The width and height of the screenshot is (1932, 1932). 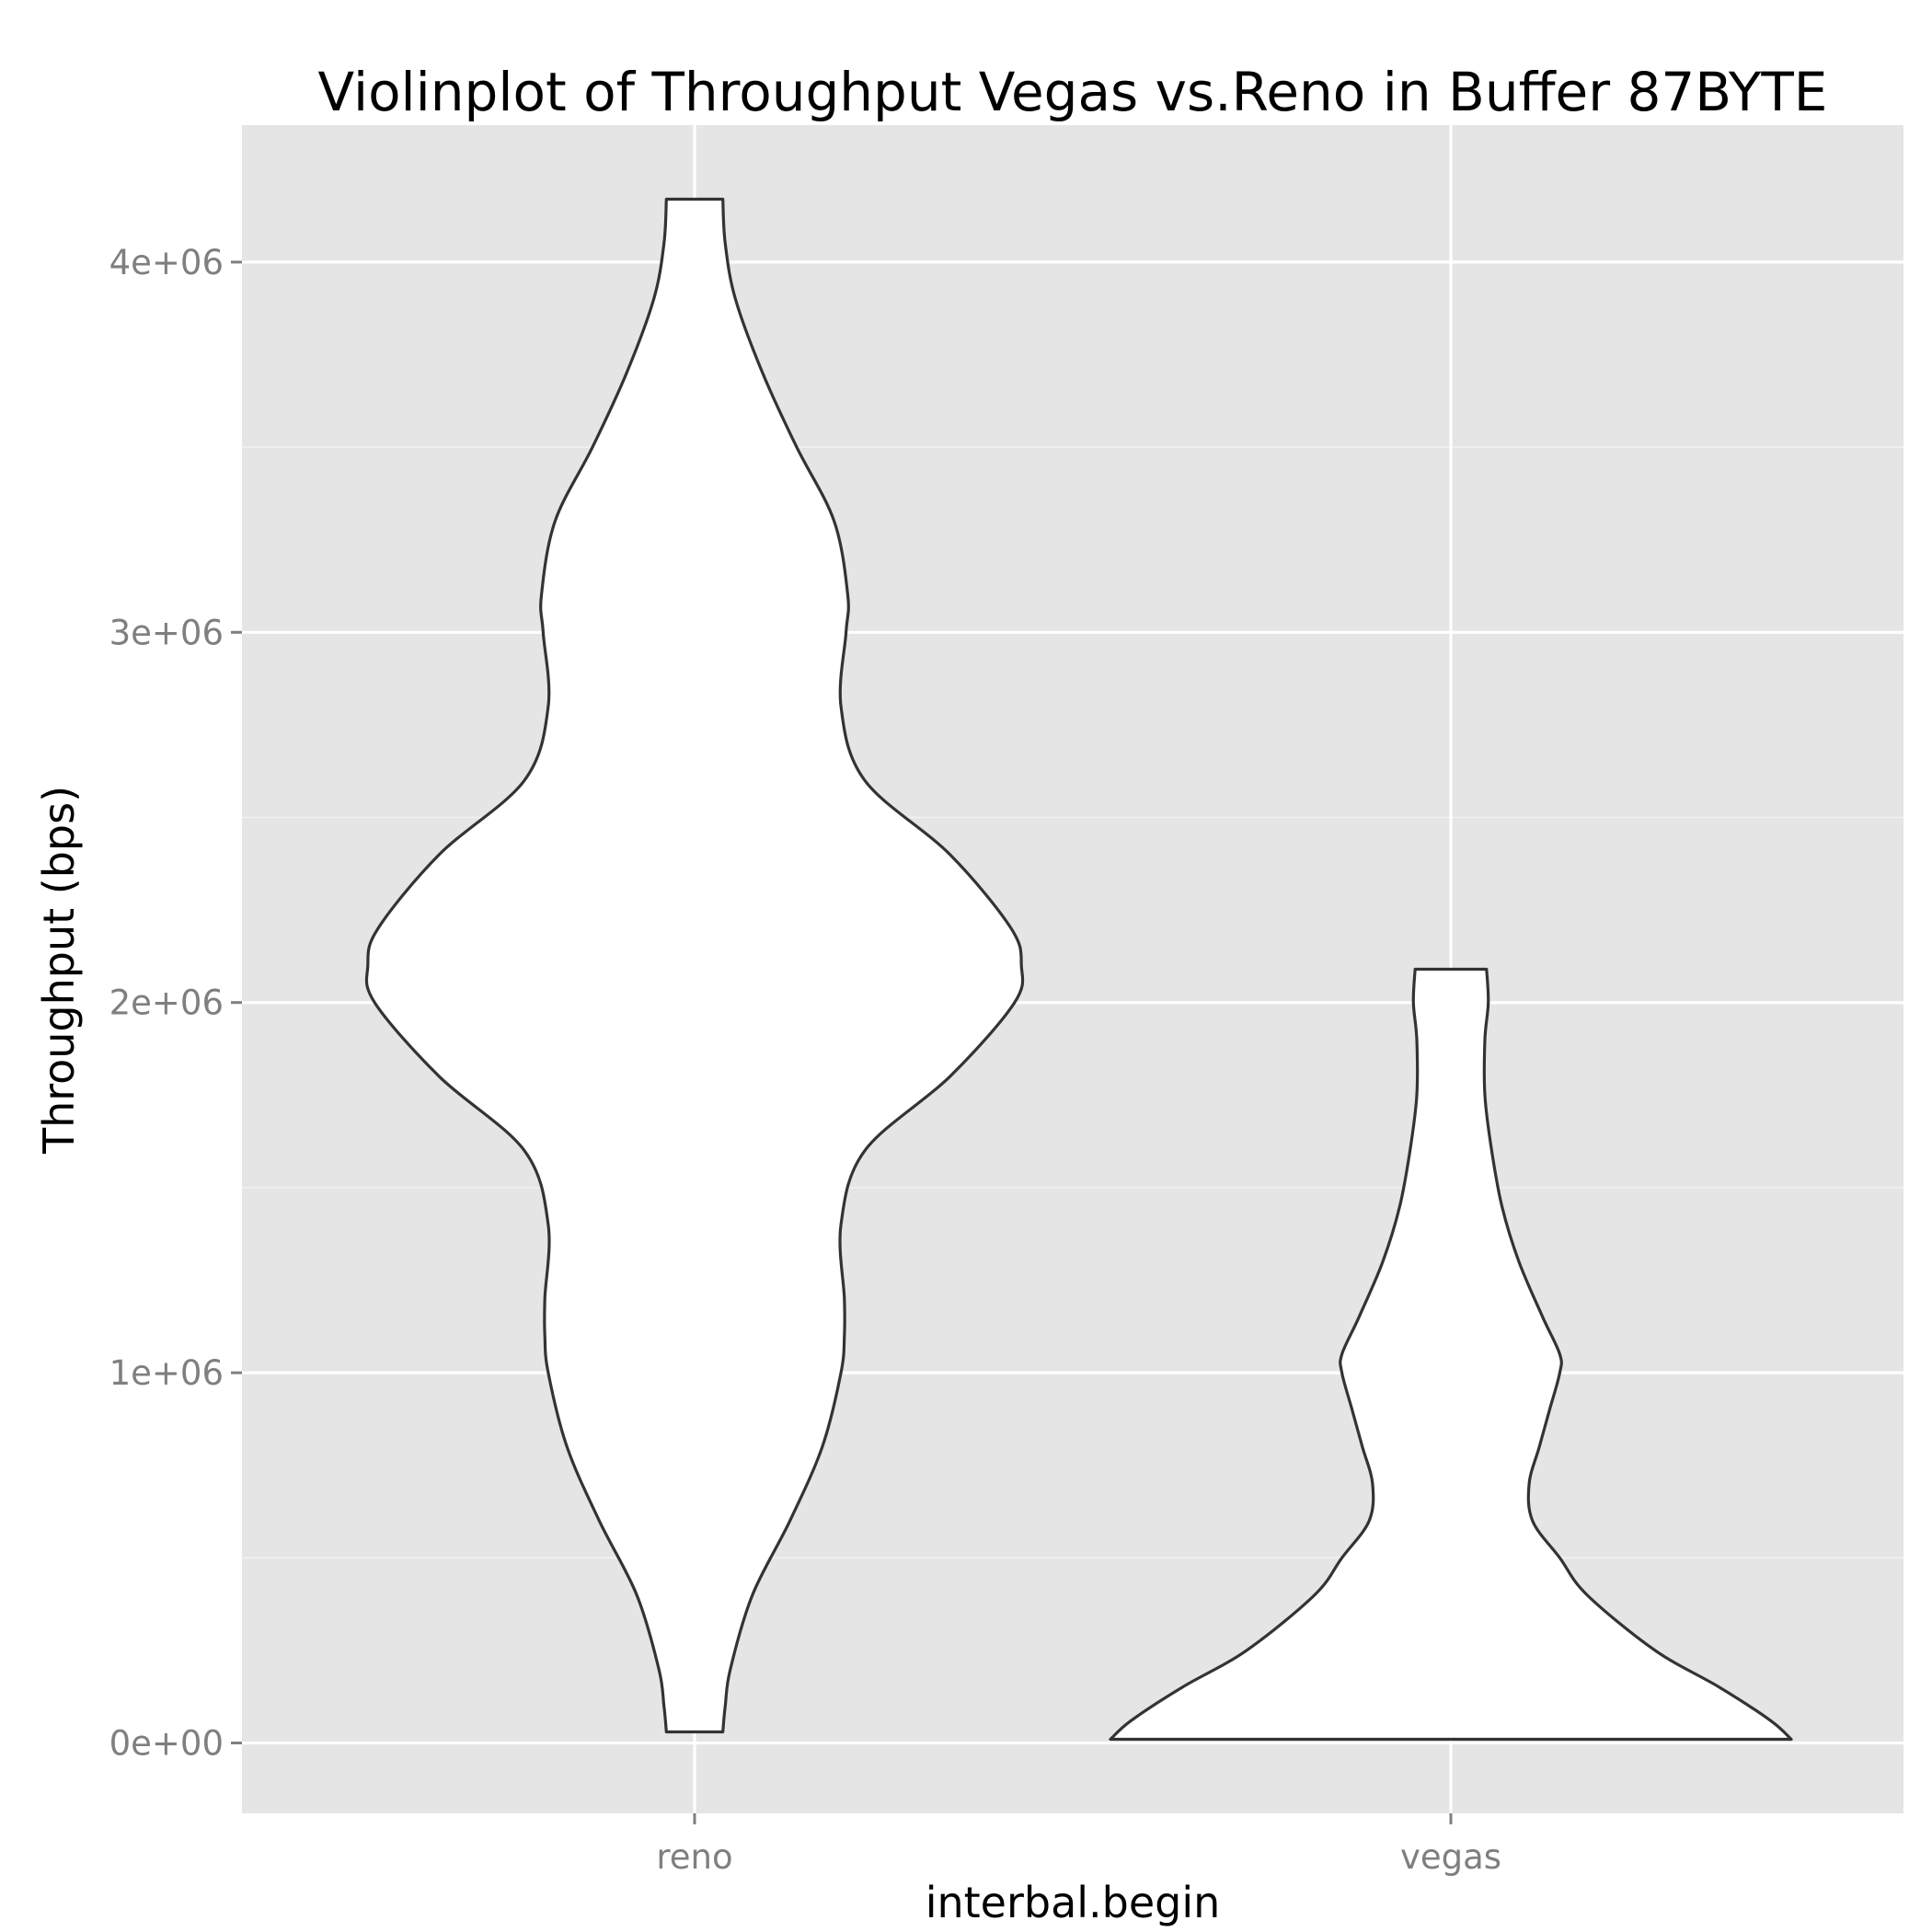 I want to click on y-tick-label: 1e+06, so click(x=166, y=1373).